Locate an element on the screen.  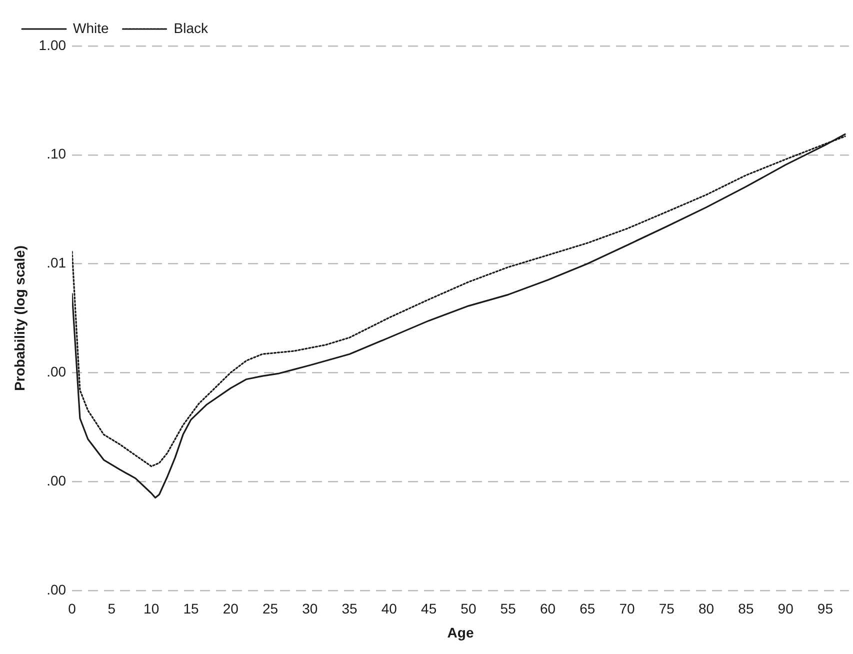
x-tick-label: 25 is located at coordinates (270, 608).